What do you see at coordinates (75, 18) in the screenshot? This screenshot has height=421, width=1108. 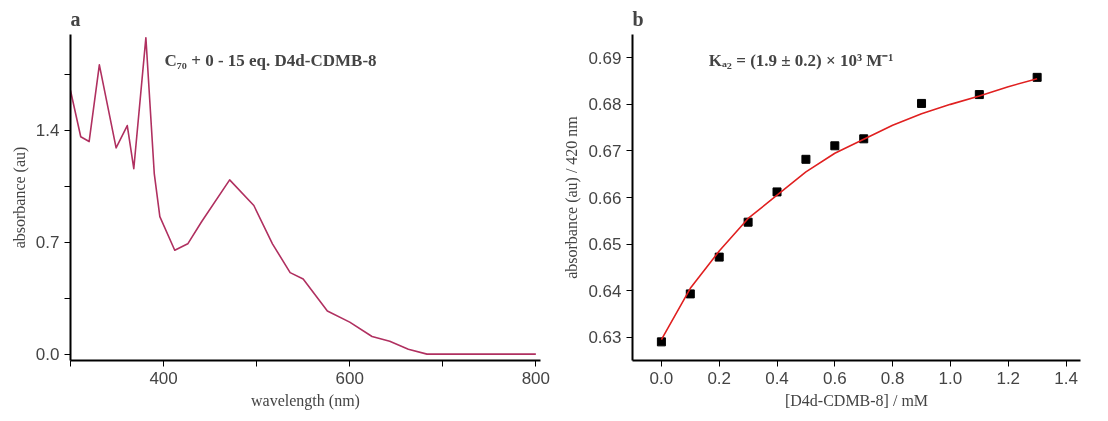 I see `chart-title: a` at bounding box center [75, 18].